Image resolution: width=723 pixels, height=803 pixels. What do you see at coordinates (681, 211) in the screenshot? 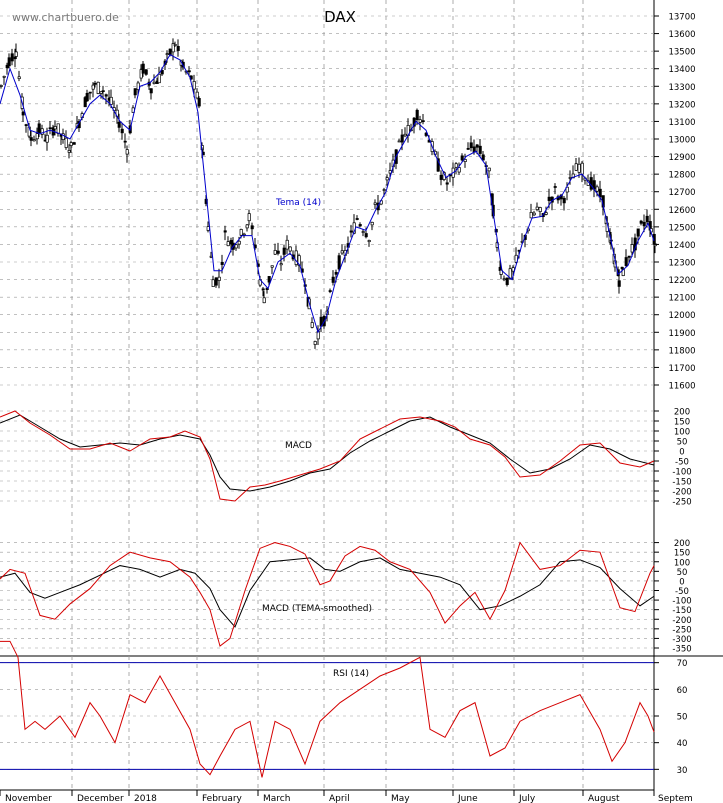
I see `y-tick-label: 12600` at bounding box center [681, 211].